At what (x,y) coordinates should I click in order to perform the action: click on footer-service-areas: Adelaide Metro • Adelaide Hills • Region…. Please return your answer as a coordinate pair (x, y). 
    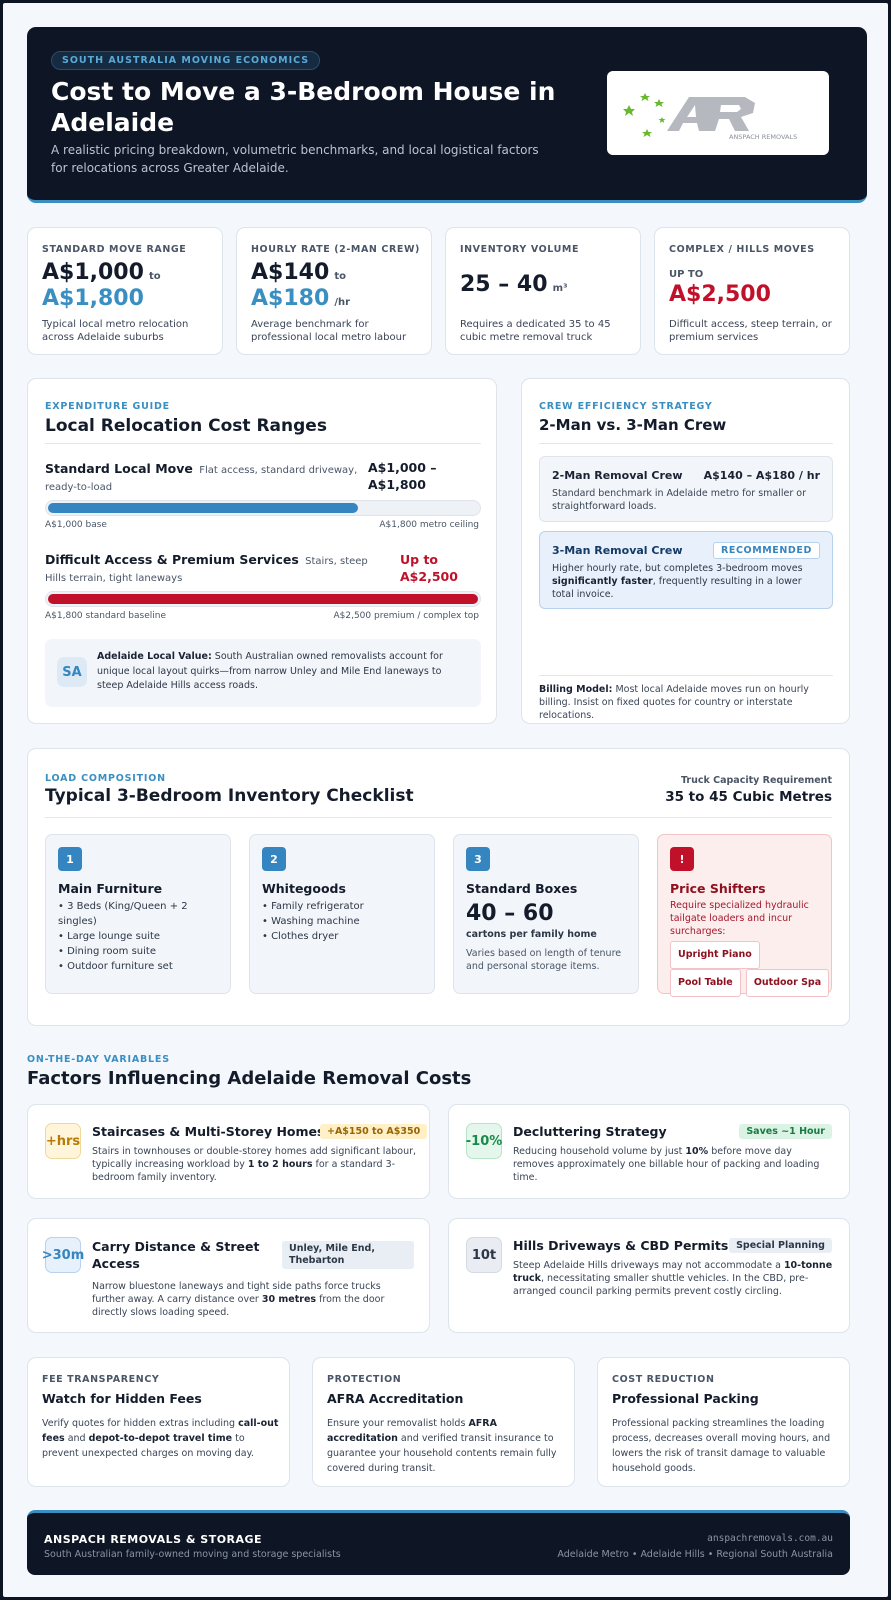
    Looking at the image, I should click on (695, 1554).